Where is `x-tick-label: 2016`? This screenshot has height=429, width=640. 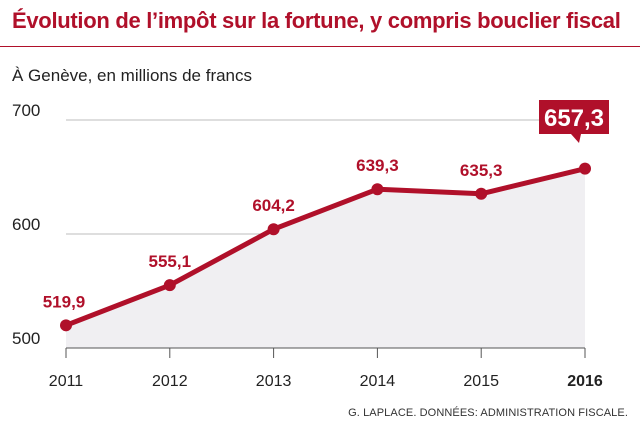 x-tick-label: 2016 is located at coordinates (585, 381).